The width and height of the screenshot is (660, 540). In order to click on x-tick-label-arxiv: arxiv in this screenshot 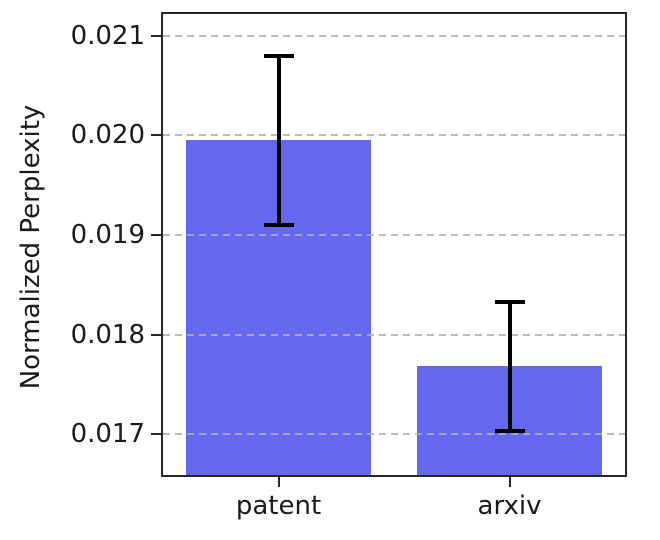, I will do `click(509, 506)`.